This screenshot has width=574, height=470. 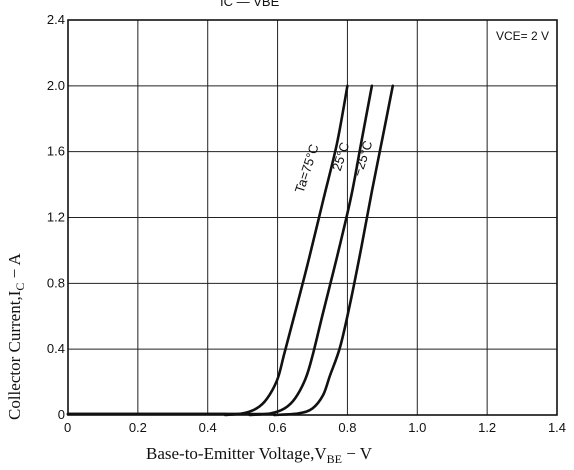 I want to click on x-tick-label: 1.4, so click(x=557, y=427).